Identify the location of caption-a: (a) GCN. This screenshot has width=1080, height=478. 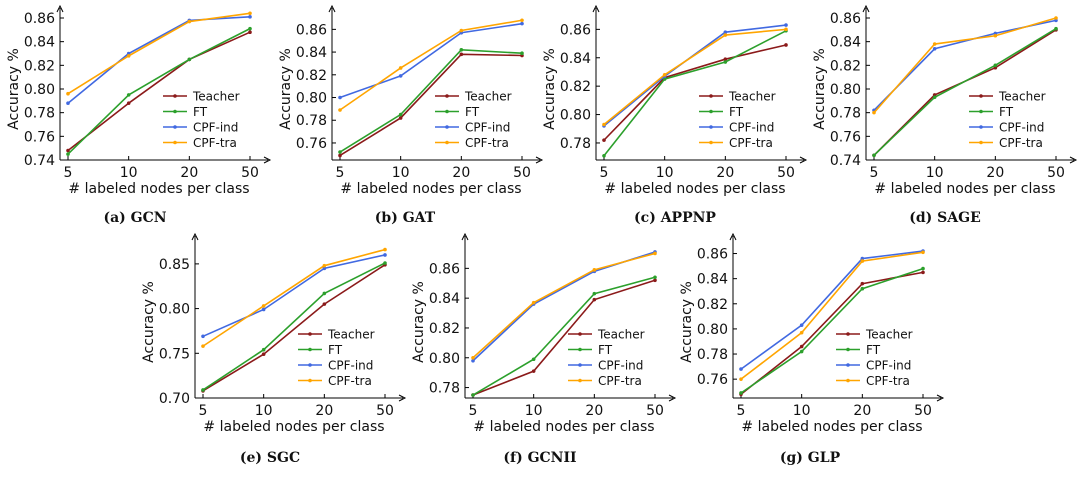
(135, 218).